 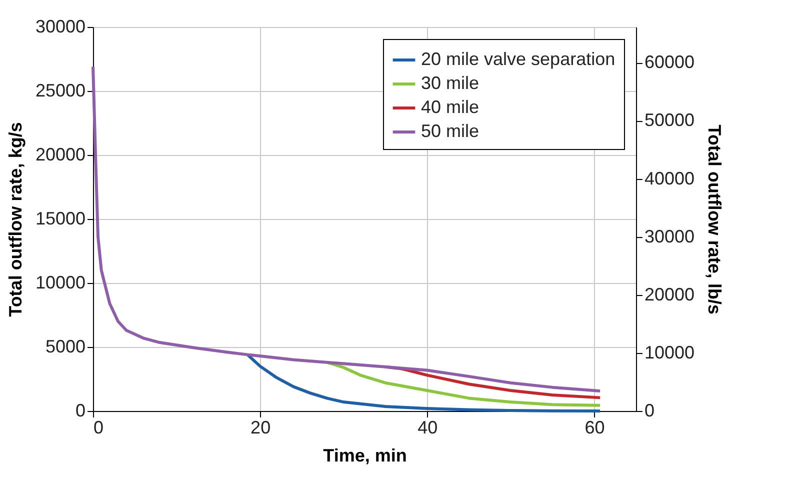 I want to click on y-tick-label: 25000, so click(x=60, y=90).